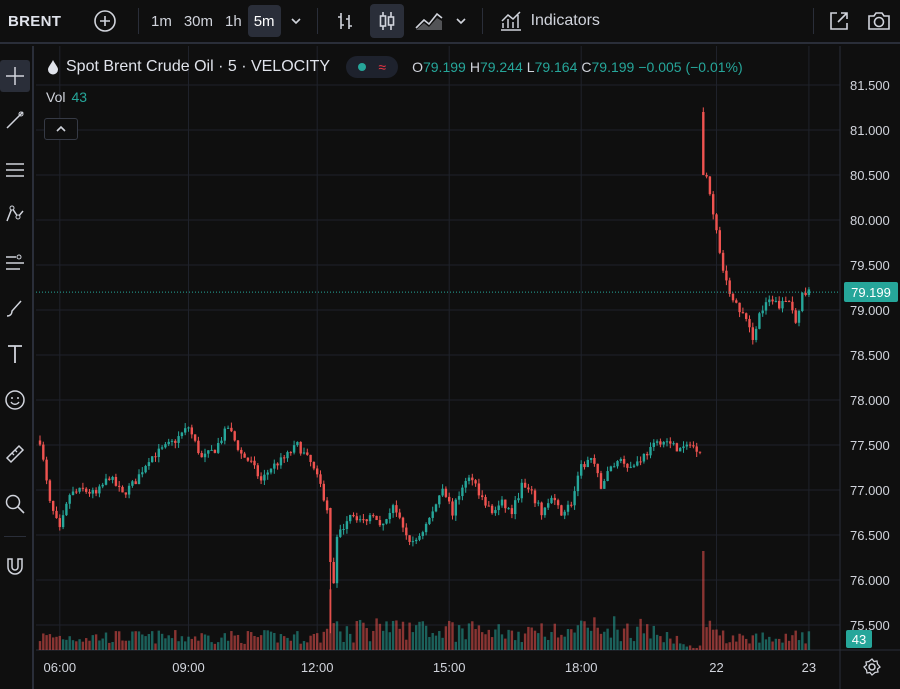 Image resolution: width=900 pixels, height=689 pixels. I want to click on y-tick-label: 79.000, so click(870, 310).